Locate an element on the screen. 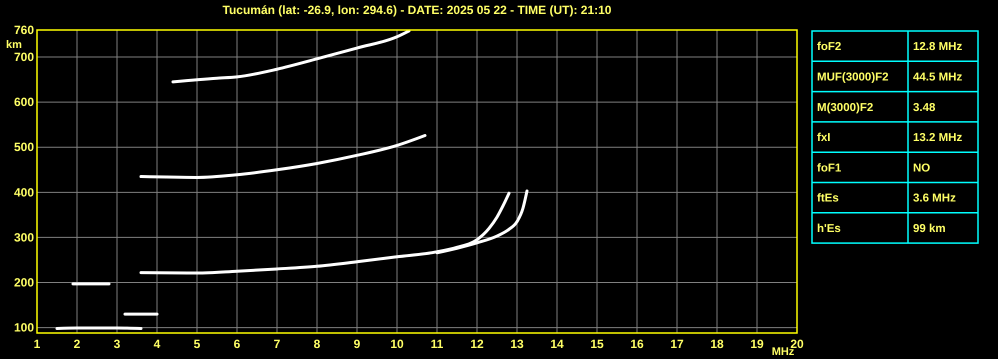 The image size is (998, 359). chart-title: Tucumán (lat: -26.9, lon: 294.6) - DATE: 2025 05 22 - TIME (UT): 21:10 is located at coordinates (417, 10).